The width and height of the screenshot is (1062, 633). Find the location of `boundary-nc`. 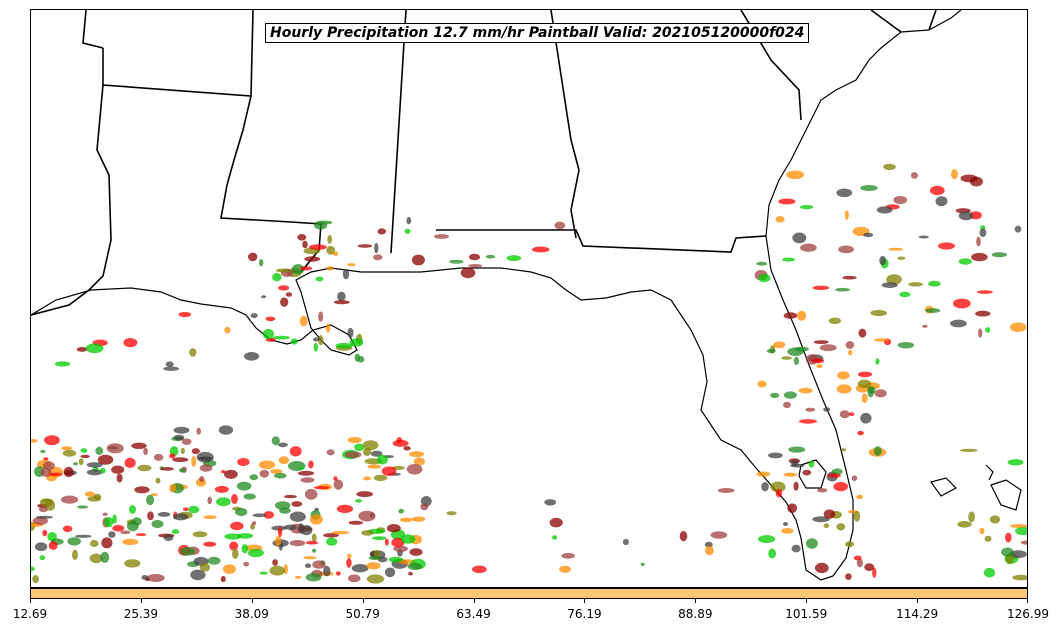

boundary-nc is located at coordinates (932, 20).